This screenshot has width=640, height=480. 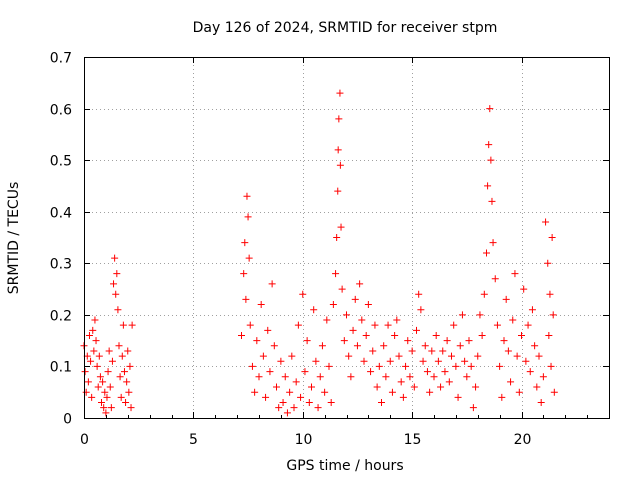 I want to click on y-tick-label: 0.6, so click(x=61, y=111).